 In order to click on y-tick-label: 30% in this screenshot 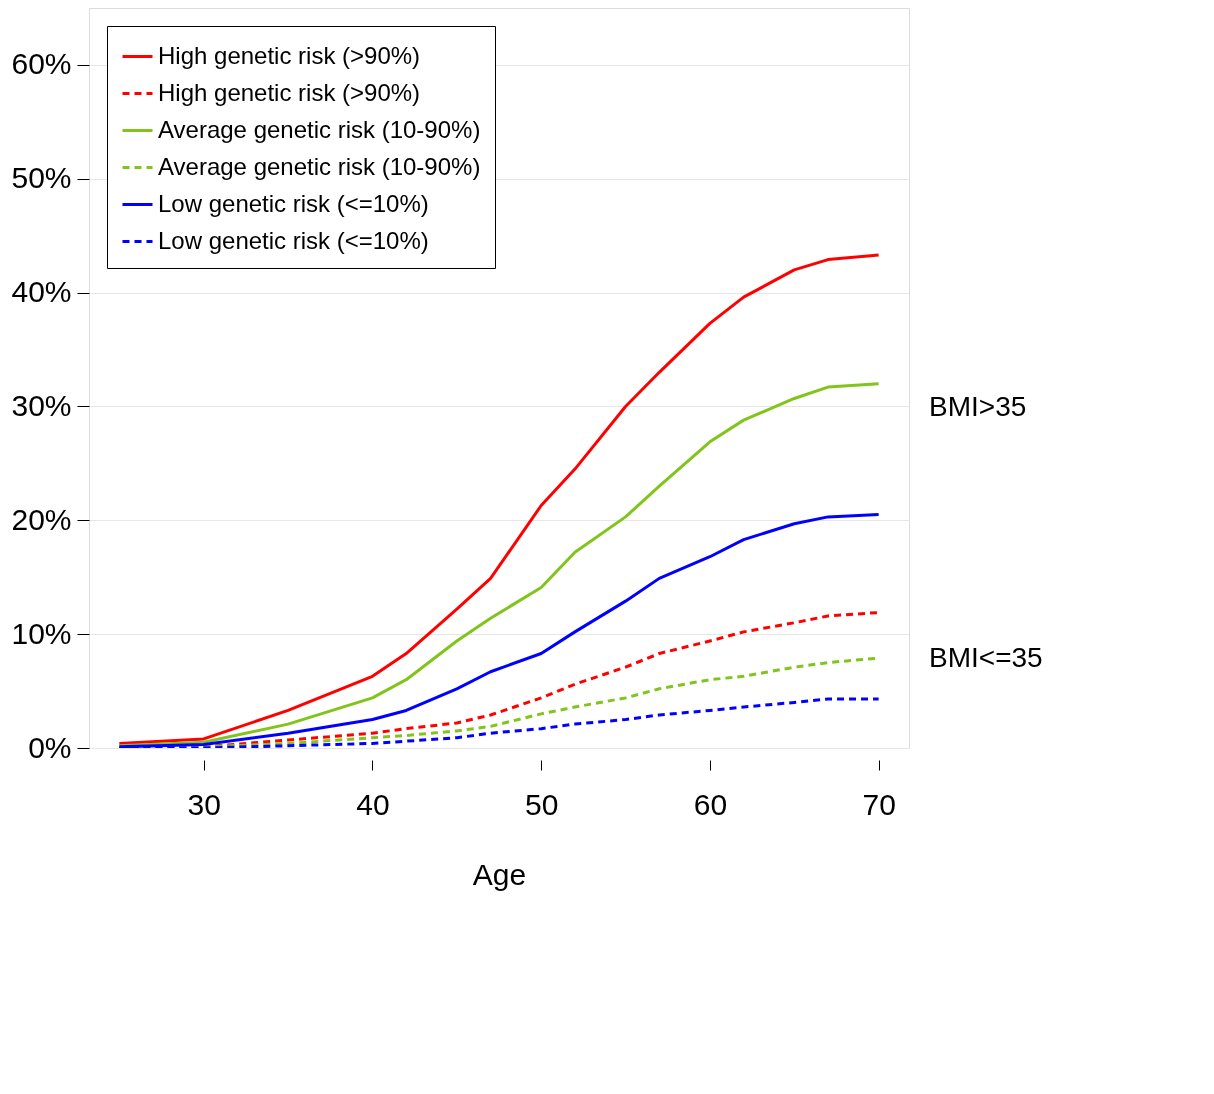, I will do `click(41, 405)`.